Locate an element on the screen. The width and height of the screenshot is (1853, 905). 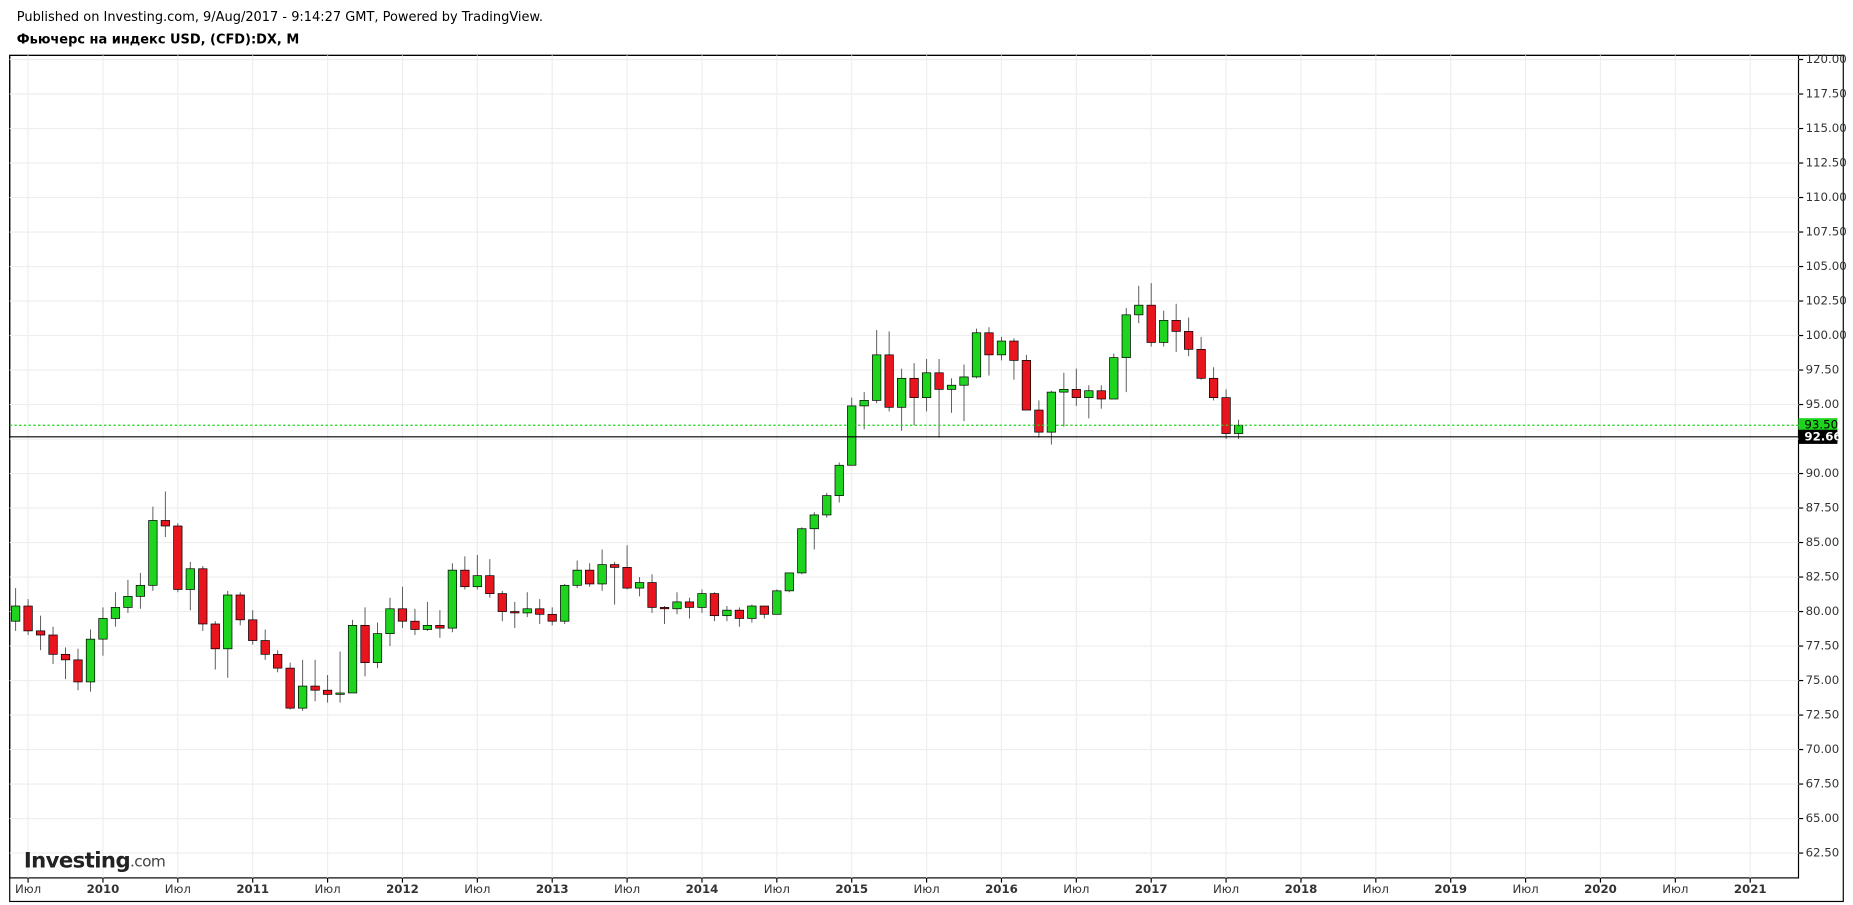
x-tick-label: 2010 is located at coordinates (103, 889).